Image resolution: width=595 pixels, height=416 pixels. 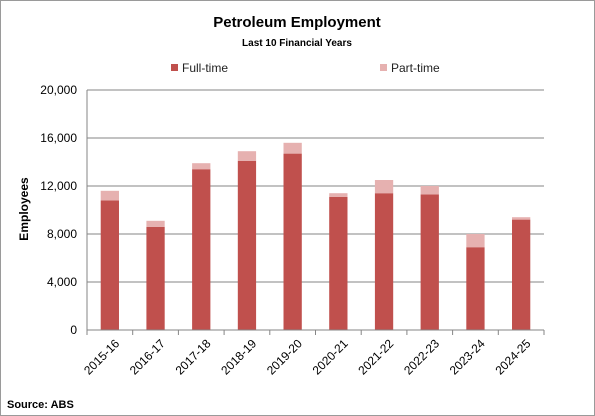 I want to click on legend-label-full-time: Full-time, so click(x=205, y=68).